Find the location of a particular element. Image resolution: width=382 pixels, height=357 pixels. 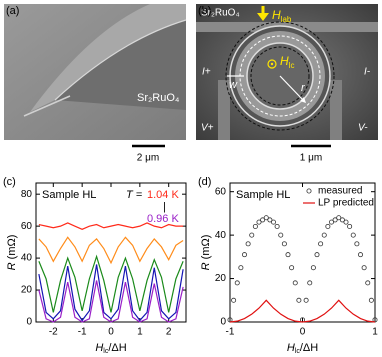

y-tick-label: 80 is located at coordinates (27, 194).